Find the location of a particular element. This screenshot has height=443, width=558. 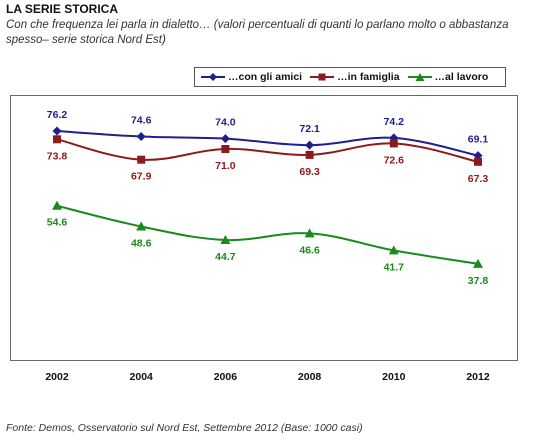

data-point-2-2006 is located at coordinates (225, 239).